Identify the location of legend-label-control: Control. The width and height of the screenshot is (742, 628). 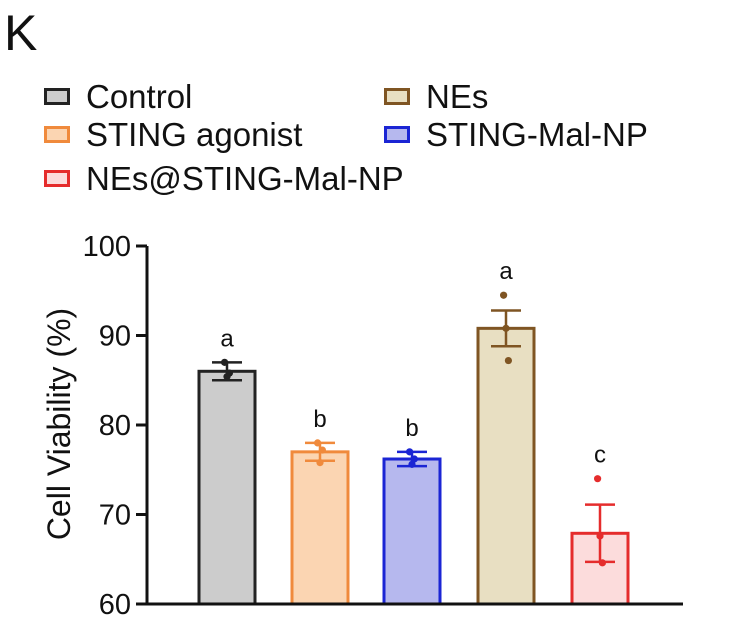
(139, 96).